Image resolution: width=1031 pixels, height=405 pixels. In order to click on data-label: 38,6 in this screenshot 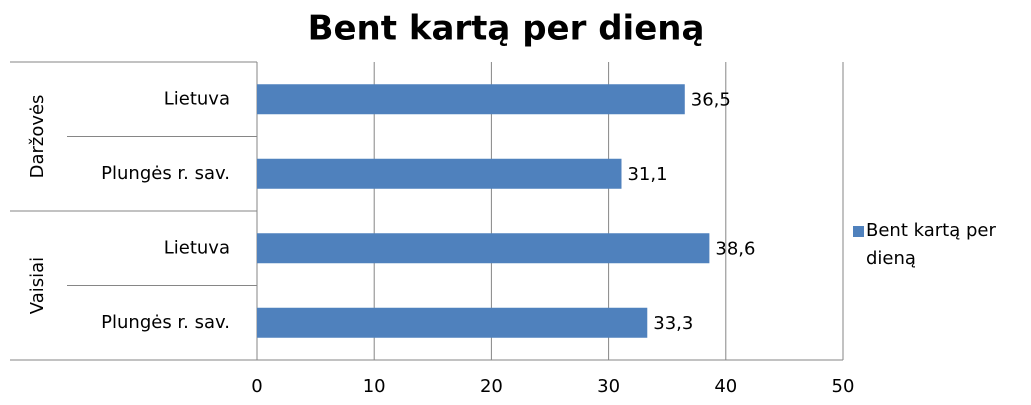, I will do `click(735, 248)`.